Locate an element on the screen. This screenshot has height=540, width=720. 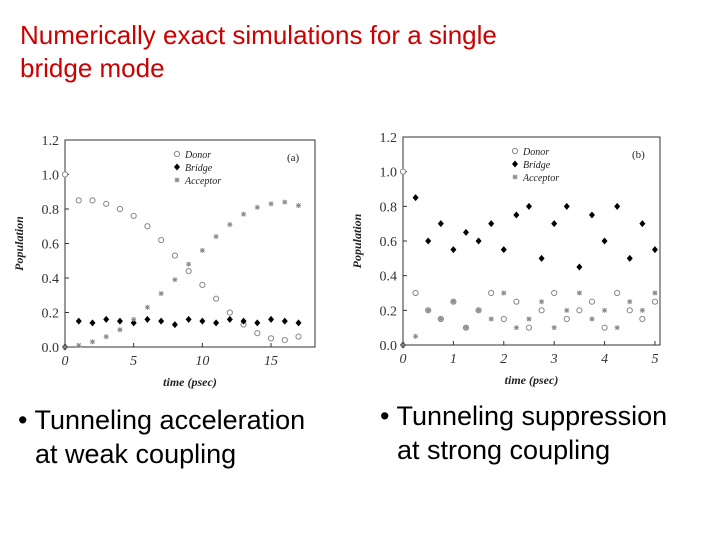
y-tick-label: 1.2 is located at coordinates (51, 141).